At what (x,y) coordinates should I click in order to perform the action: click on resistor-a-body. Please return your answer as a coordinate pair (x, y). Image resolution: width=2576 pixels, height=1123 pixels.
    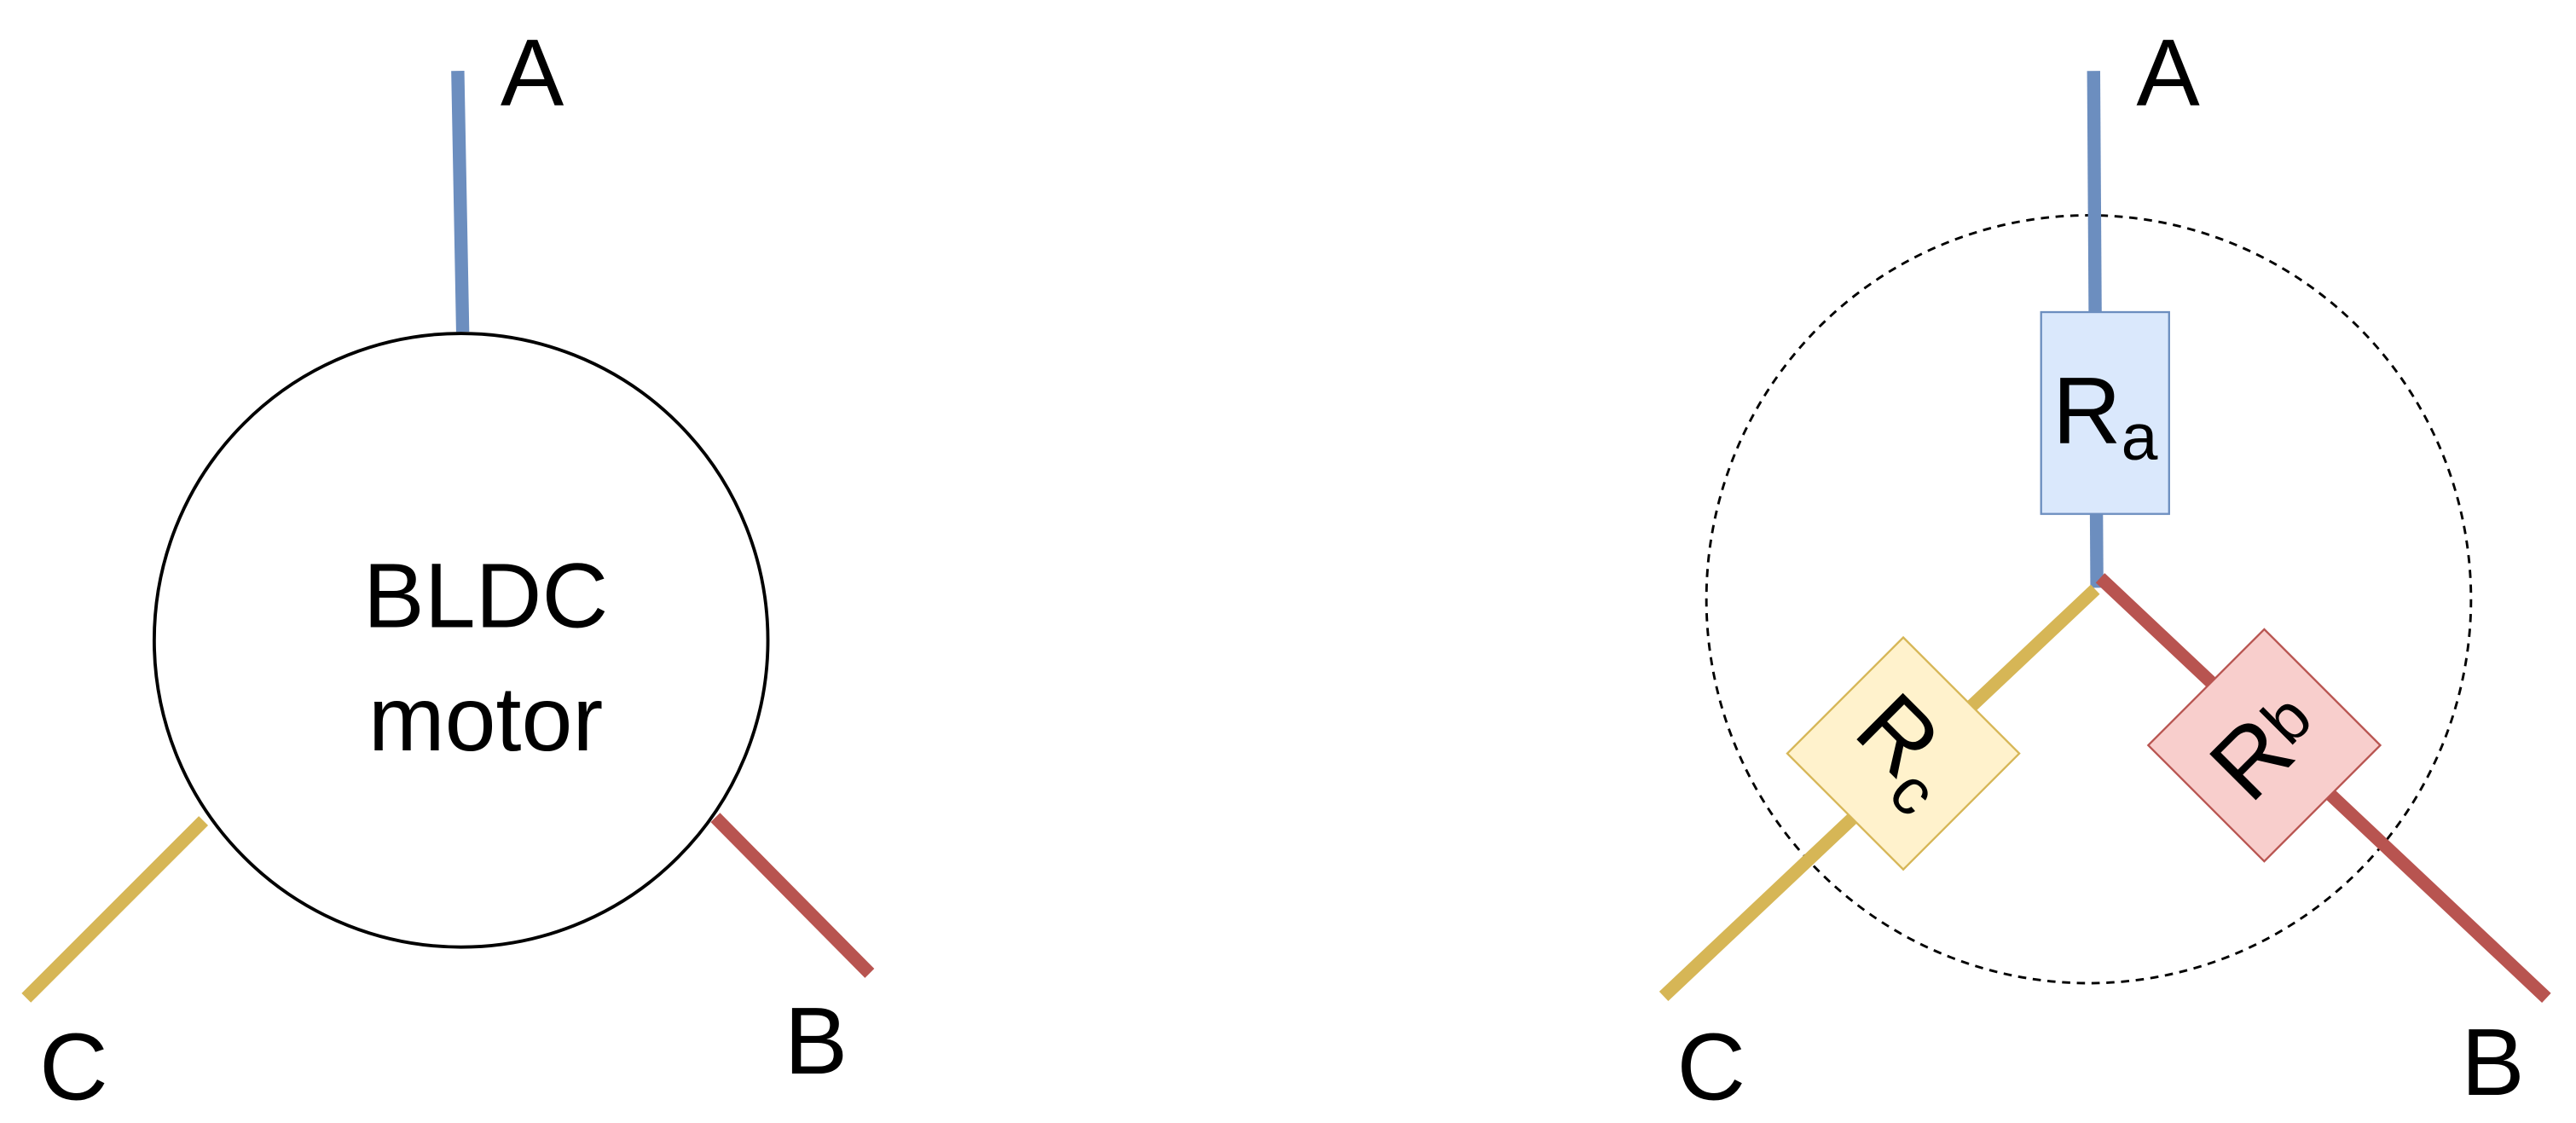
    Looking at the image, I should click on (2105, 412).